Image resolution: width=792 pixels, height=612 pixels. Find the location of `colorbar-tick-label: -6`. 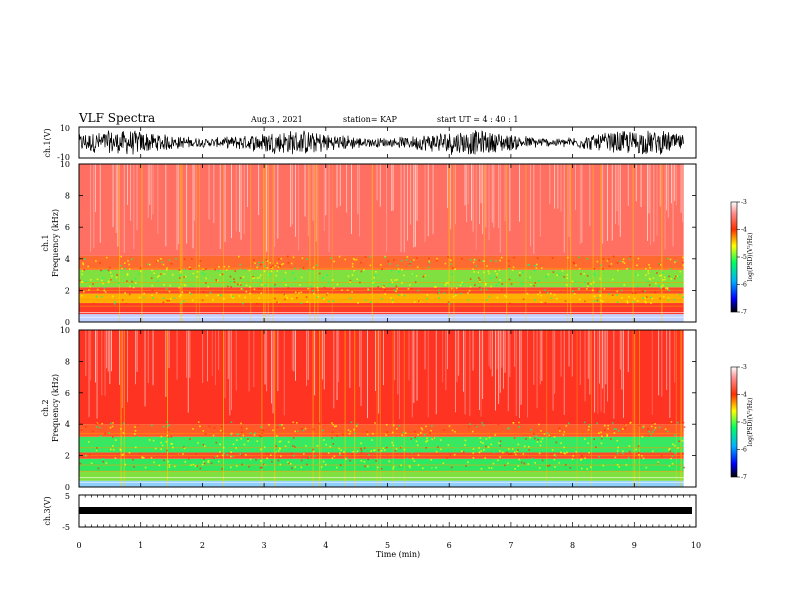

colorbar-tick-label: -6 is located at coordinates (744, 450).